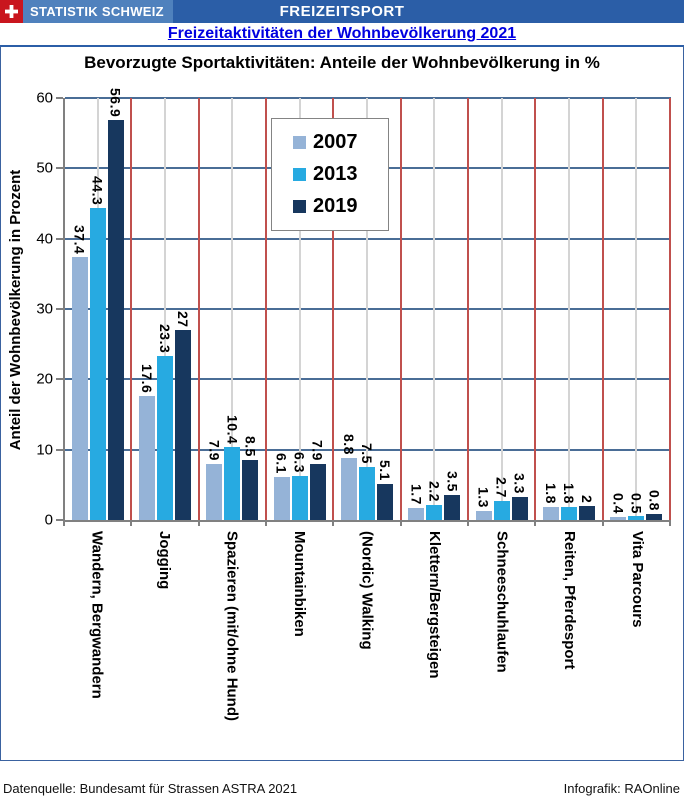 This screenshot has width=684, height=800. I want to click on page-title: FREIZEITSPORT, so click(342, 11).